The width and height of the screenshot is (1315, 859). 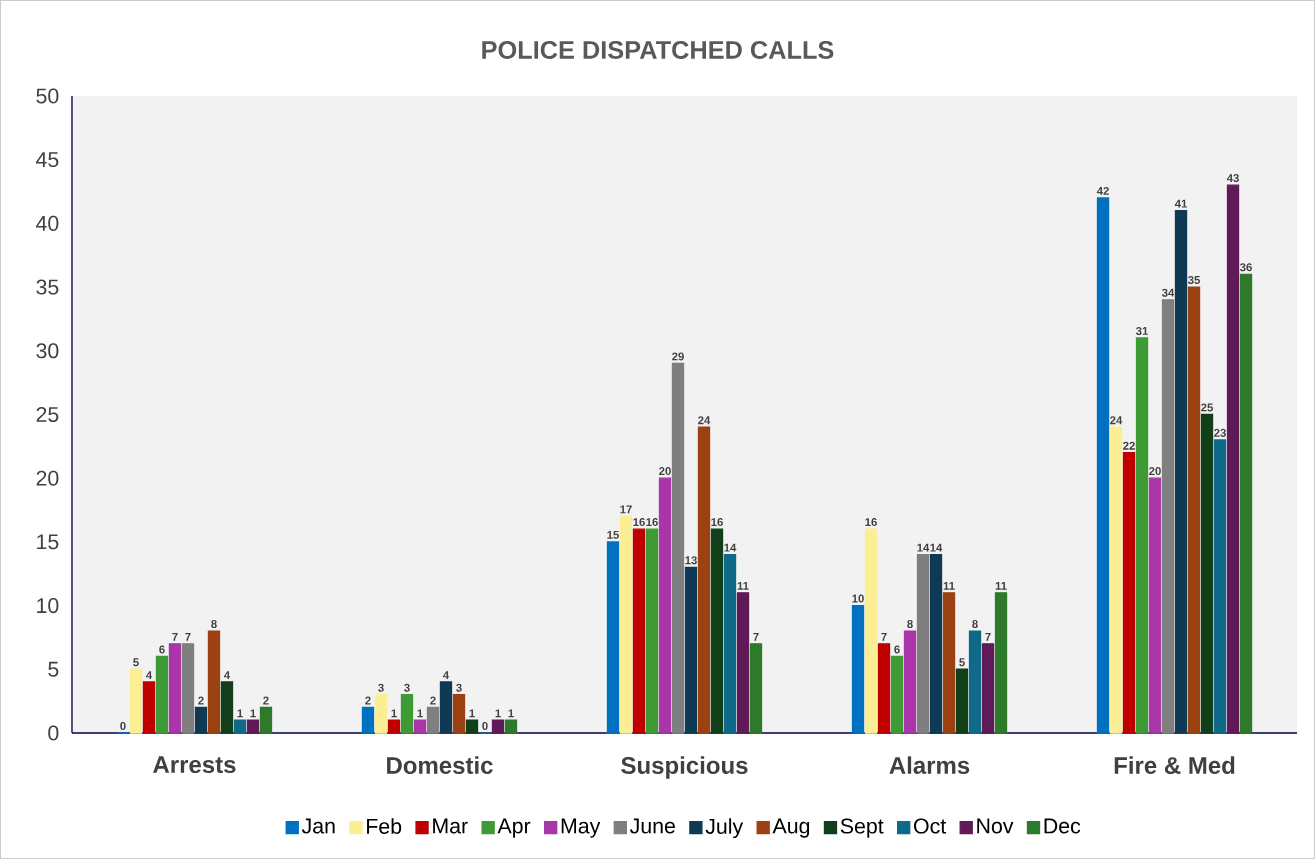 I want to click on legend-label: Oct, so click(x=930, y=826).